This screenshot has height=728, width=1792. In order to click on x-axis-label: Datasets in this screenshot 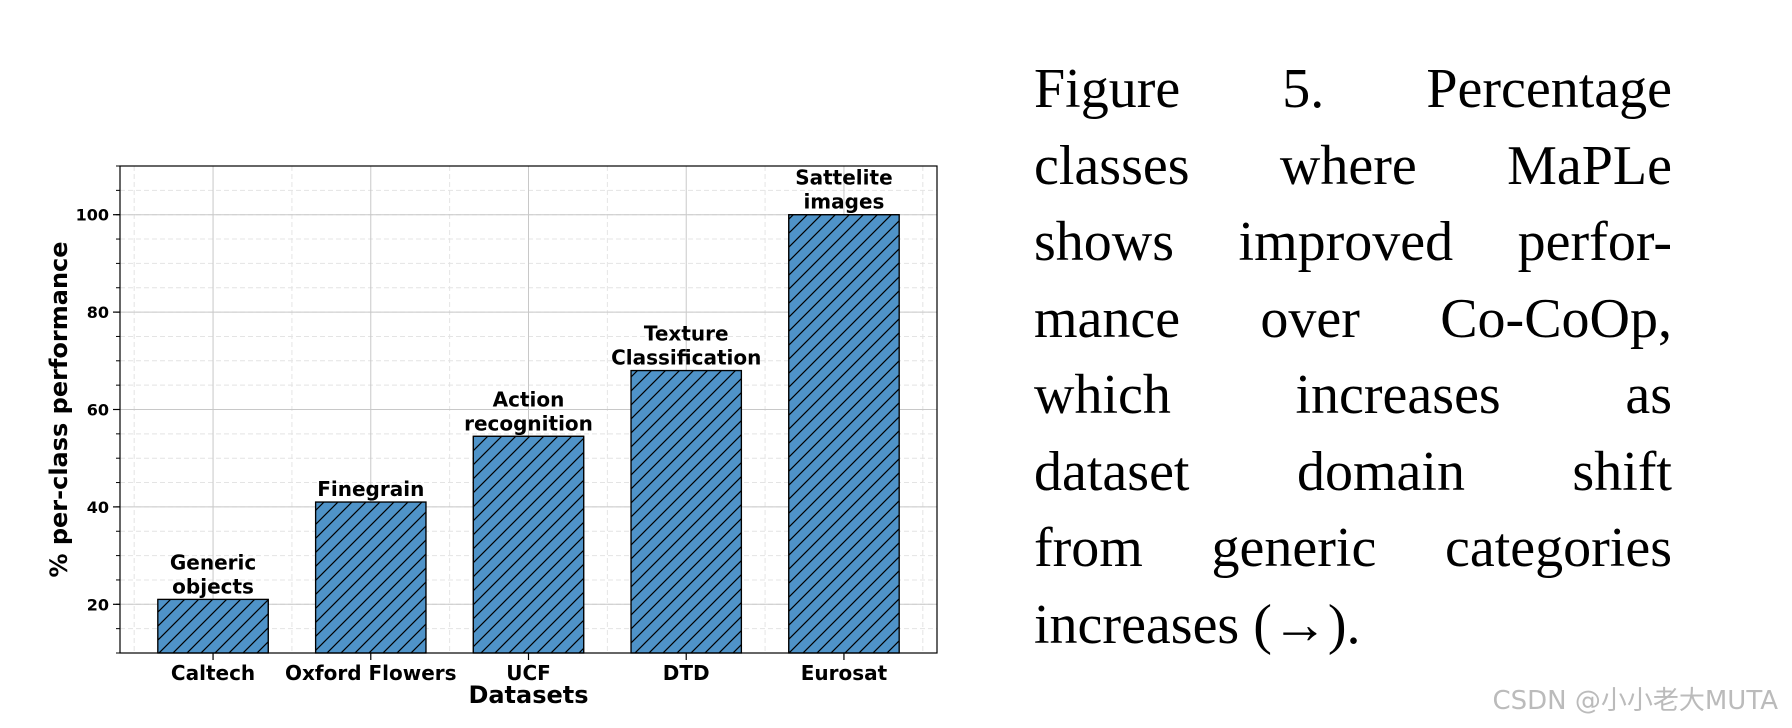, I will do `click(528, 695)`.